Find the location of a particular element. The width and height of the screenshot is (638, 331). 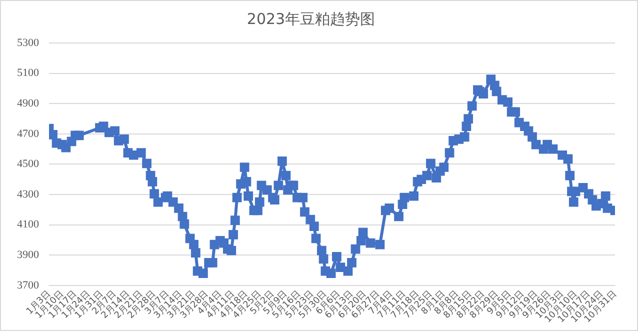

y-tick-label: 3700 is located at coordinates (28, 285).